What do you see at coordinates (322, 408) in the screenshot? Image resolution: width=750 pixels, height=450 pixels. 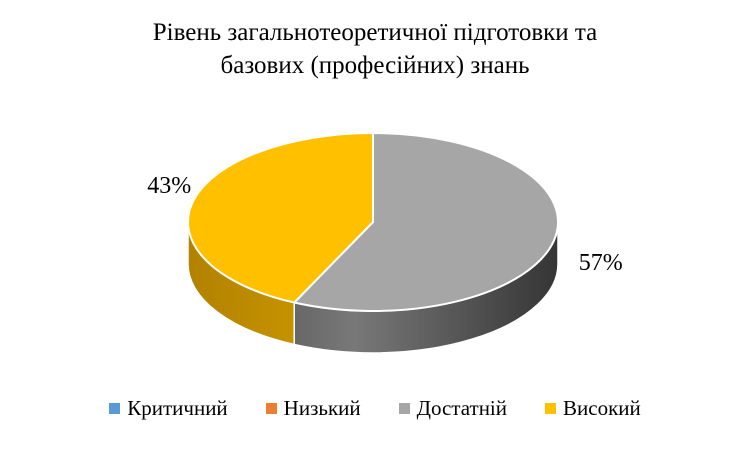 I see `legend-label: Низький` at bounding box center [322, 408].